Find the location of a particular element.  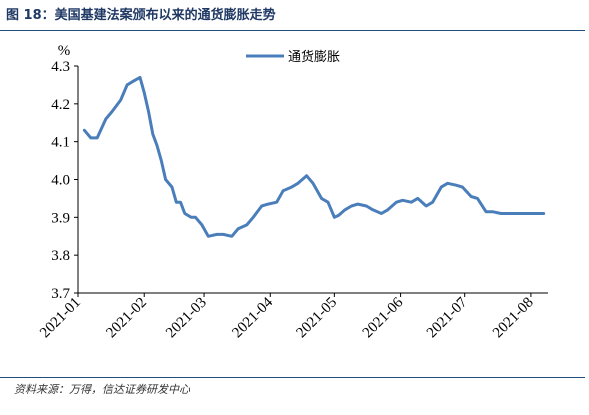

y-tick-label: 4.0 is located at coordinates (60, 181).